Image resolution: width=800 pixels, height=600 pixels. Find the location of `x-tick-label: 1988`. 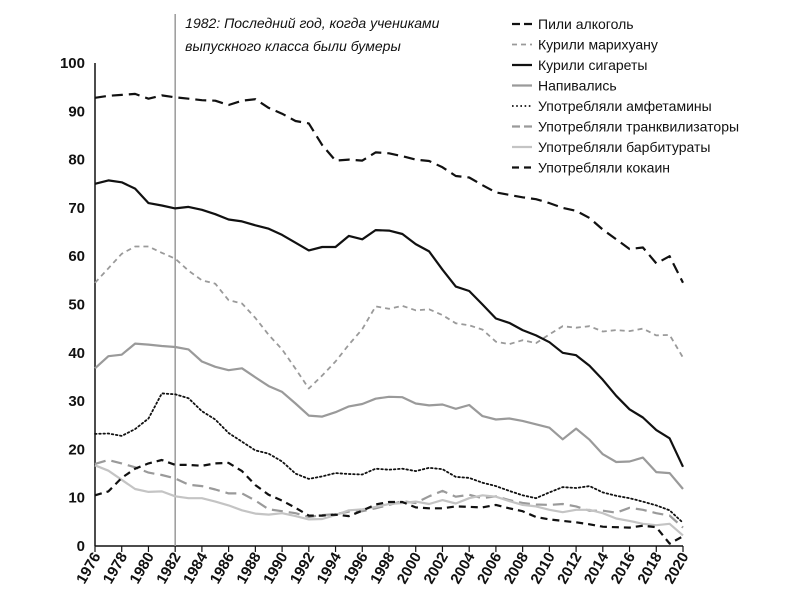

x-tick-label: 1988 is located at coordinates (248, 568).